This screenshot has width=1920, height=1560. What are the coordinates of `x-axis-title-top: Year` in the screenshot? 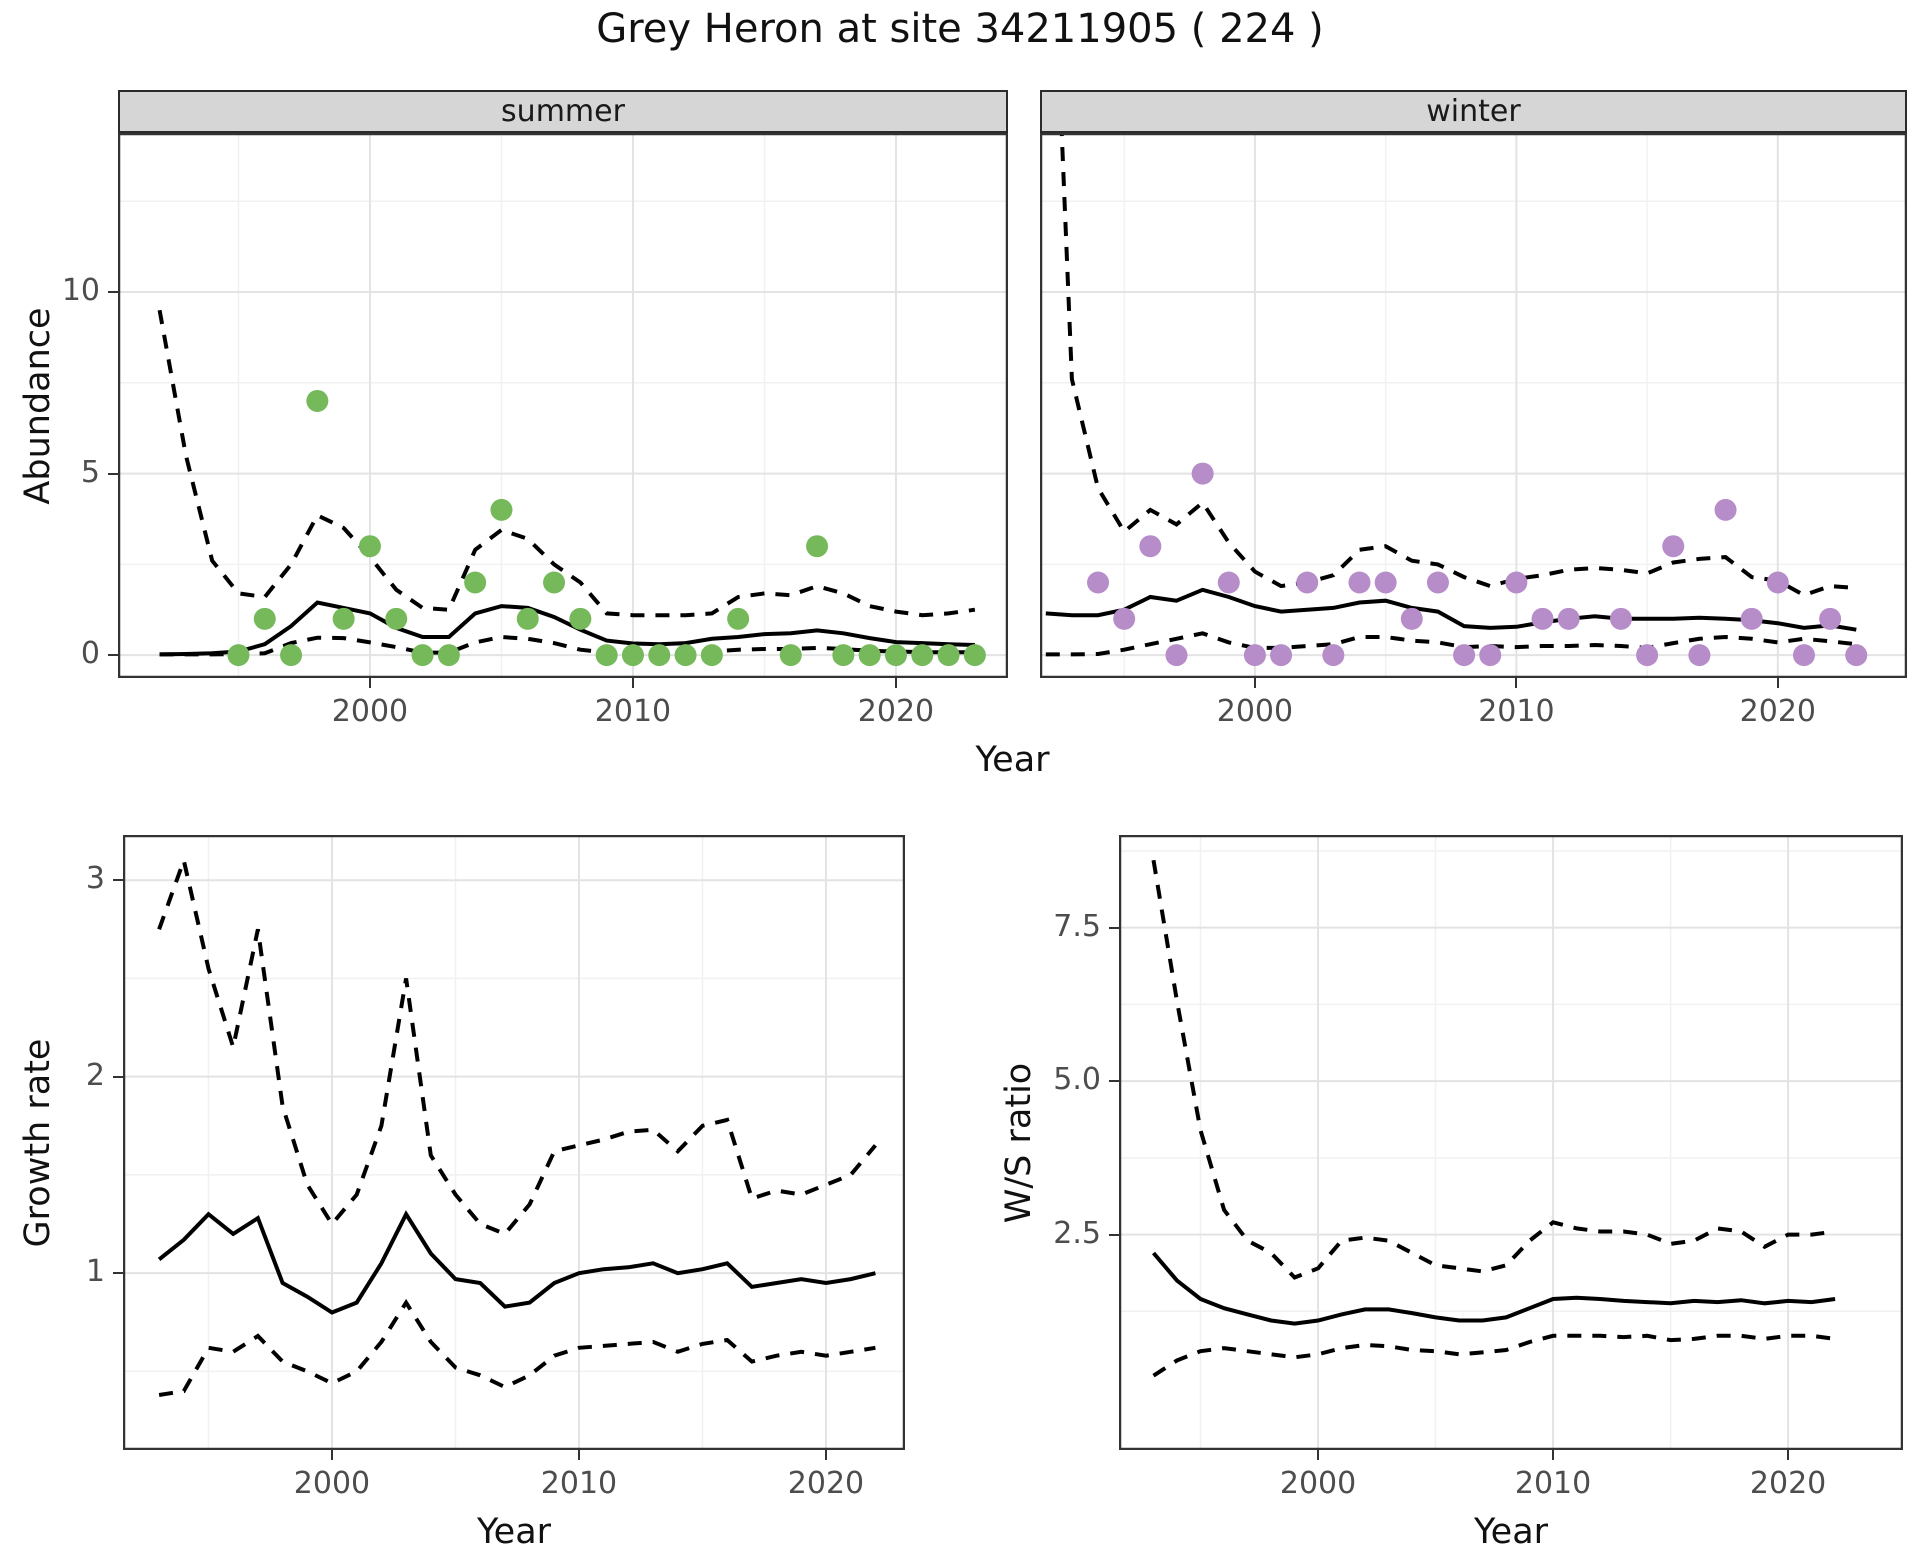 It's located at (1012, 760).